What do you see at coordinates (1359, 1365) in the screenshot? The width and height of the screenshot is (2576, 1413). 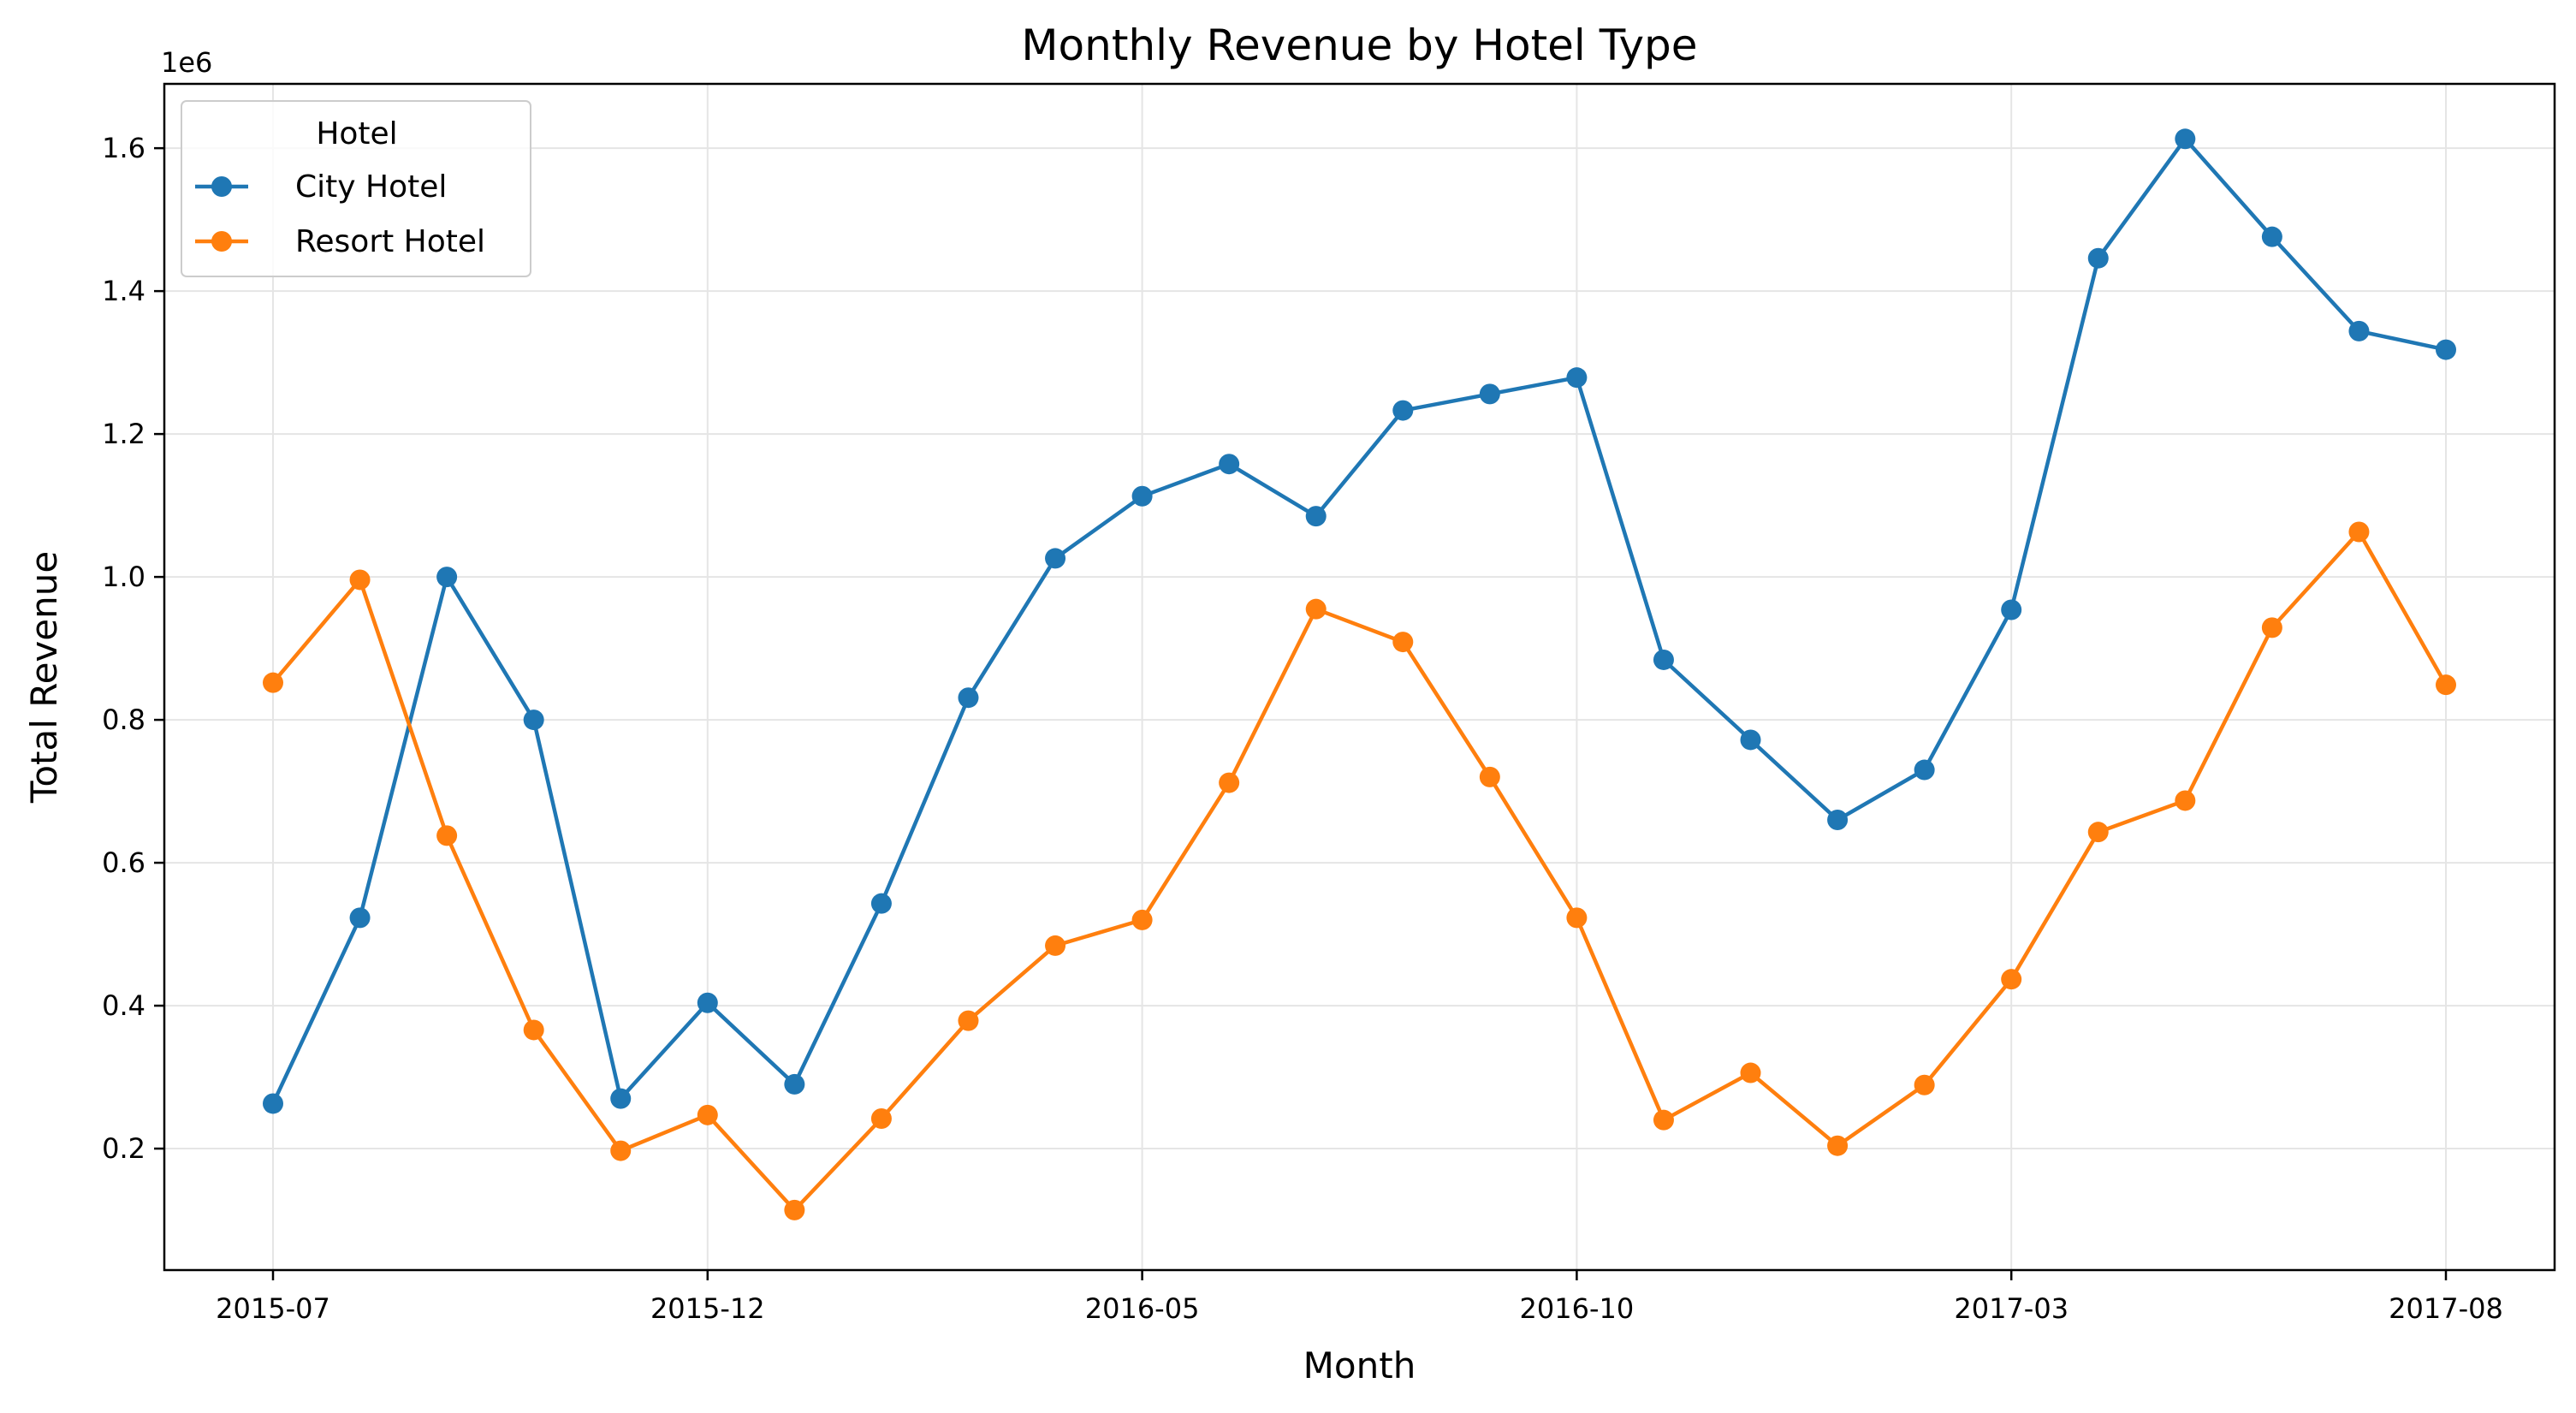 I see `x-axis-title: Month` at bounding box center [1359, 1365].